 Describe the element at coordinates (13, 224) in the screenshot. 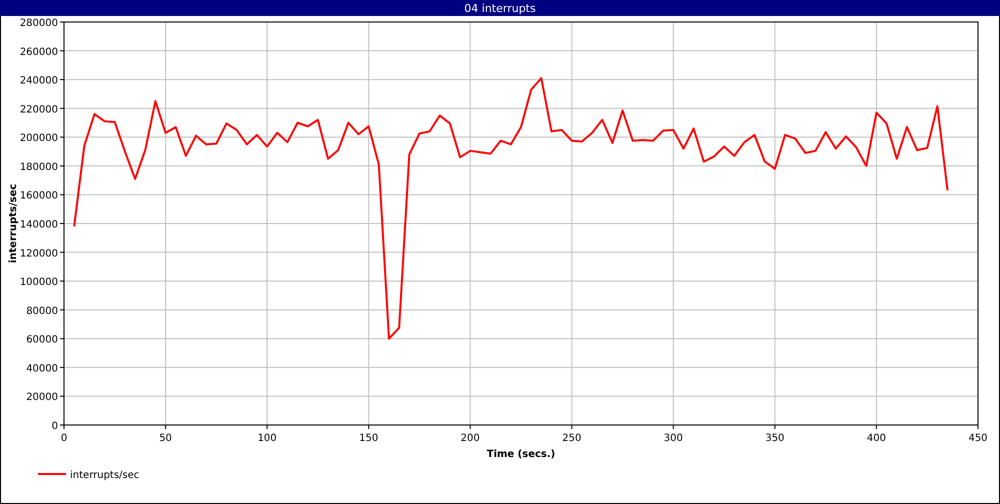

I see `y-axis-title: interrupts/sec` at that location.